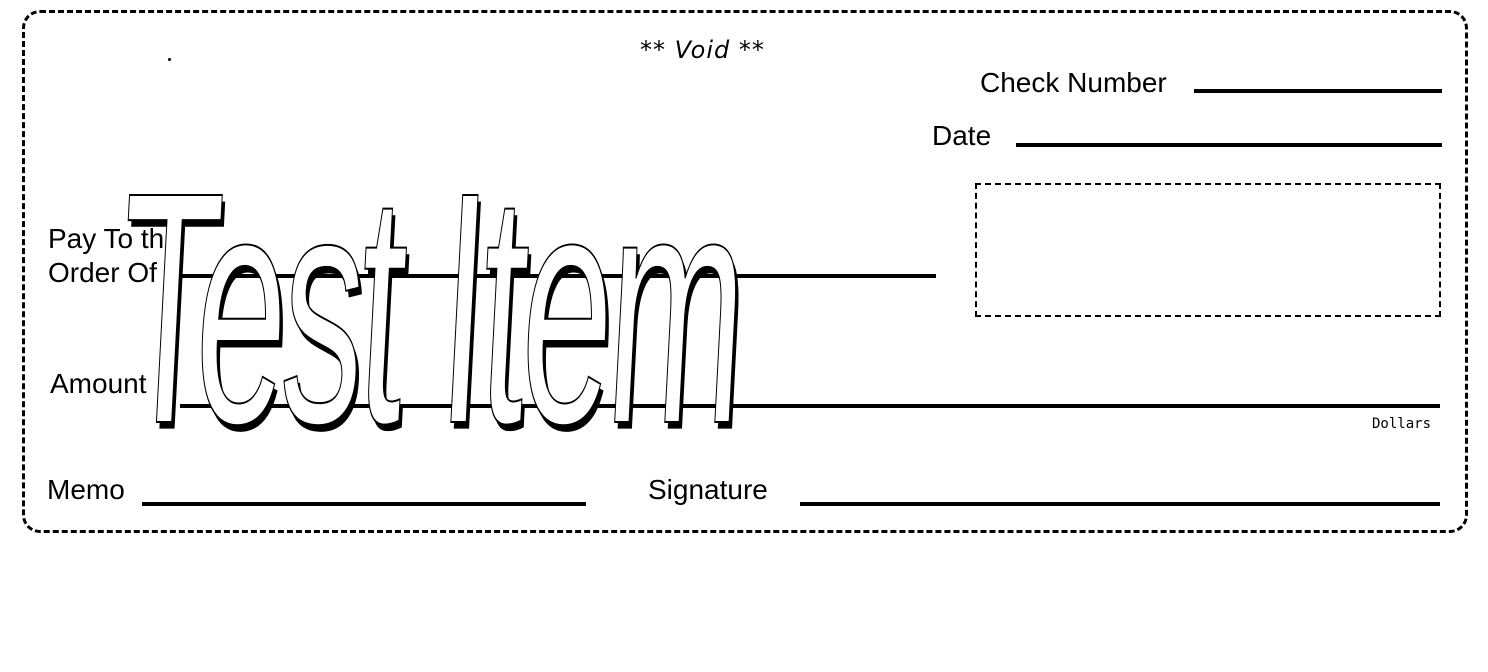 Image resolution: width=1488 pixels, height=672 pixels. What do you see at coordinates (1229, 145) in the screenshot?
I see `date-line` at bounding box center [1229, 145].